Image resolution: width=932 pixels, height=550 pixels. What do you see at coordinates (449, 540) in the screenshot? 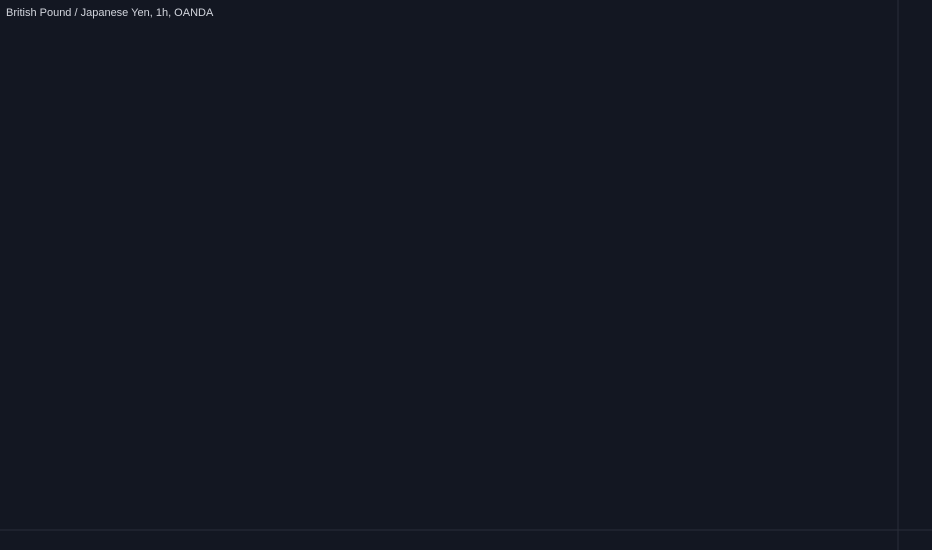
I see `time-axis` at bounding box center [449, 540].